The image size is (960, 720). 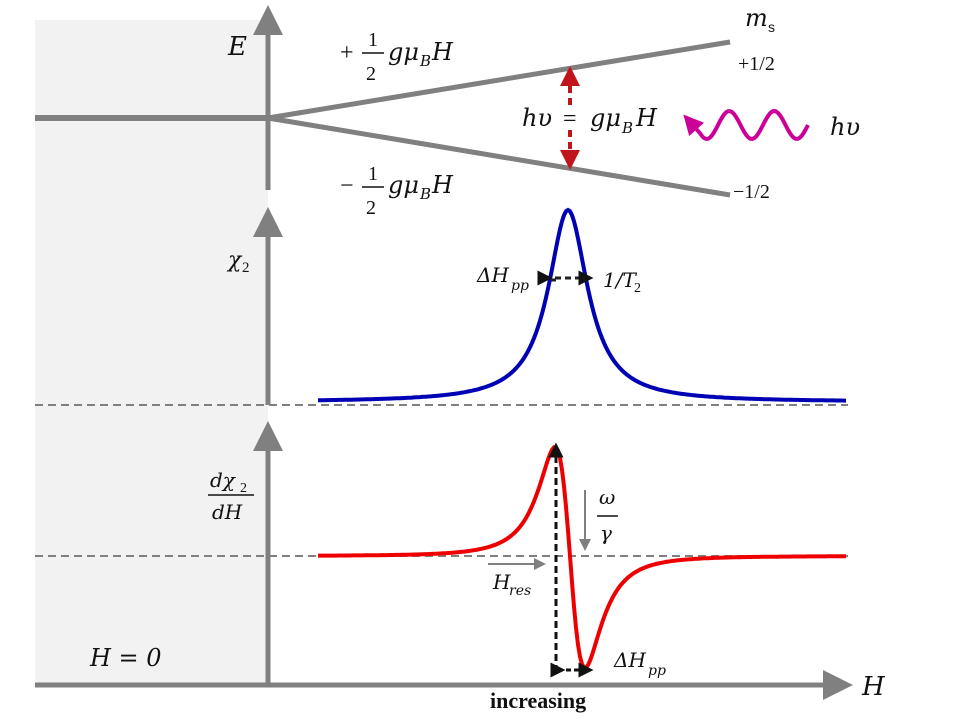 What do you see at coordinates (751, 192) in the screenshot?
I see `lower-state-label: −1/2` at bounding box center [751, 192].